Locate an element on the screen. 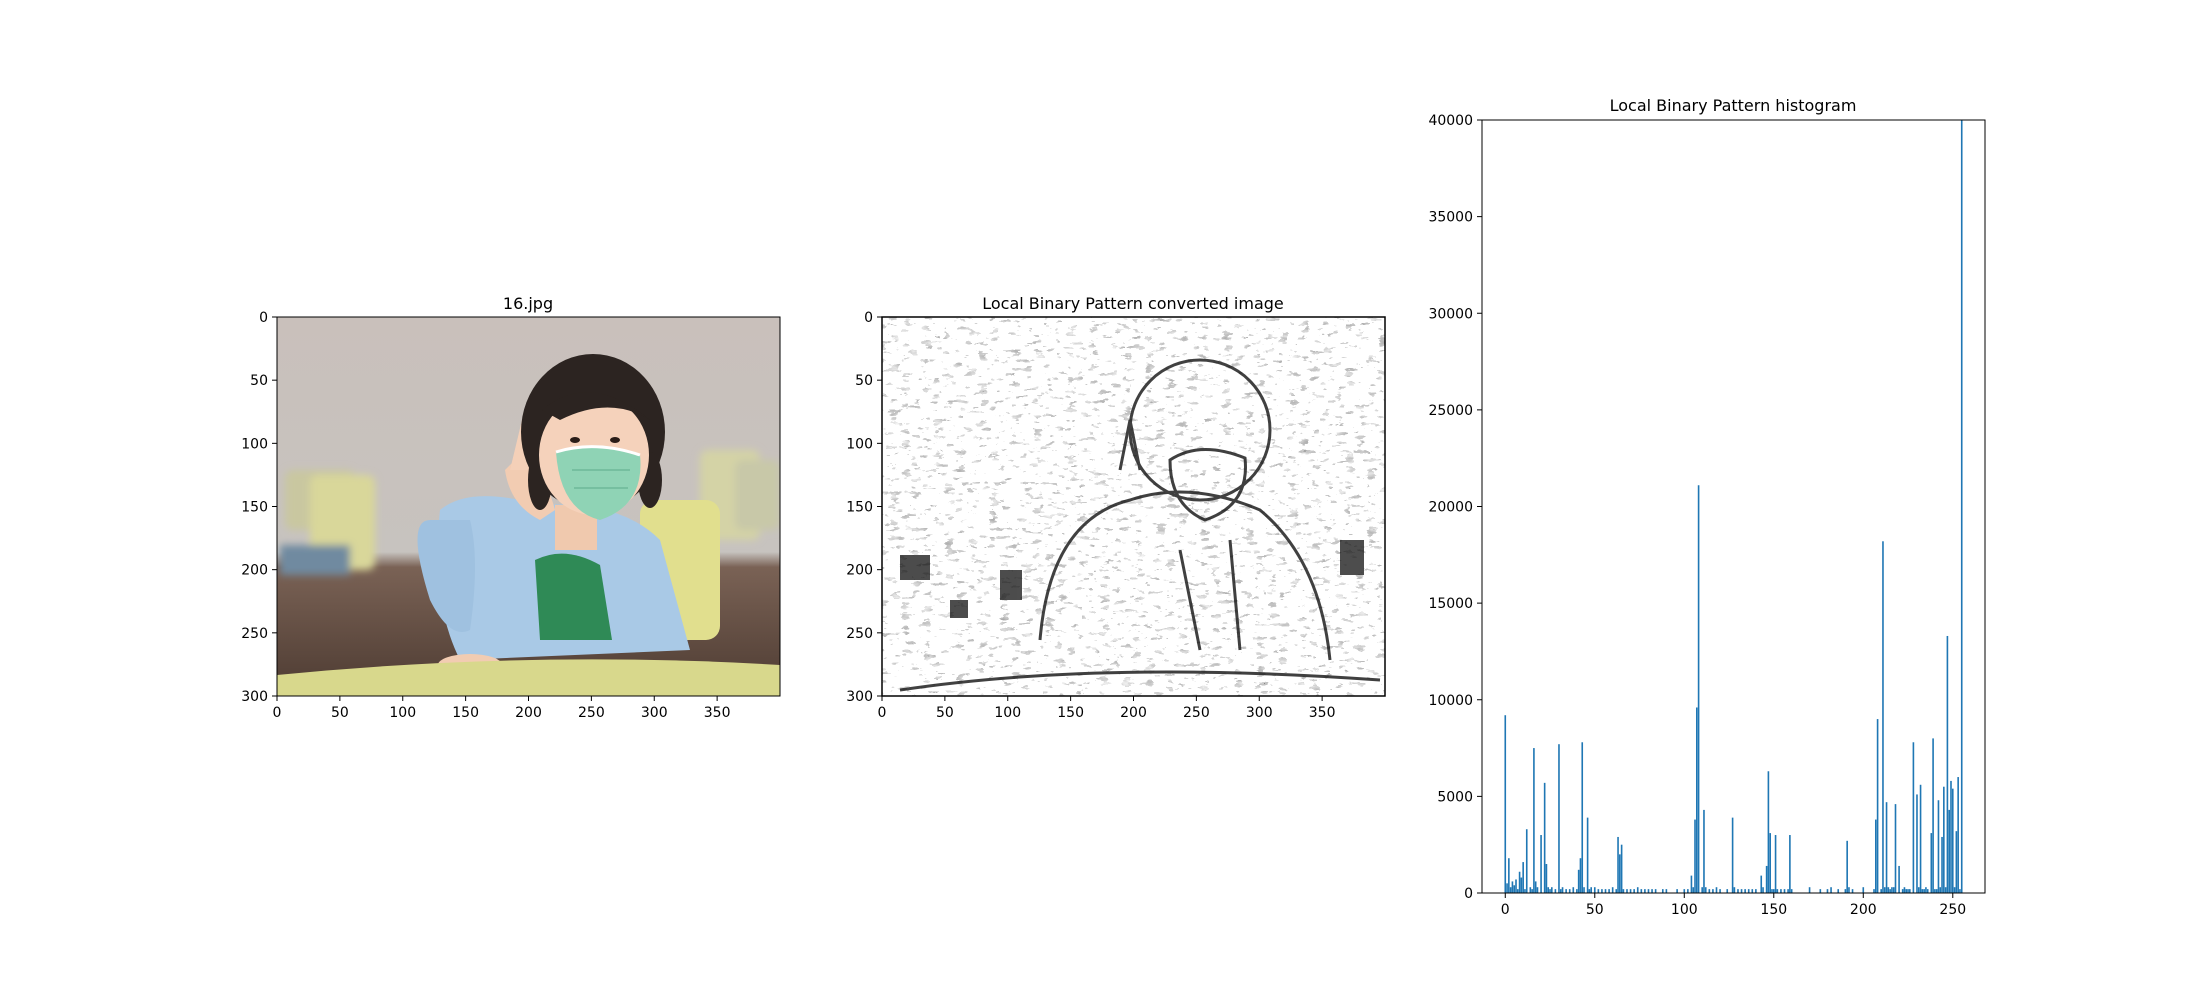 The height and width of the screenshot is (1000, 2200). photo-image is located at coordinates (528, 506).